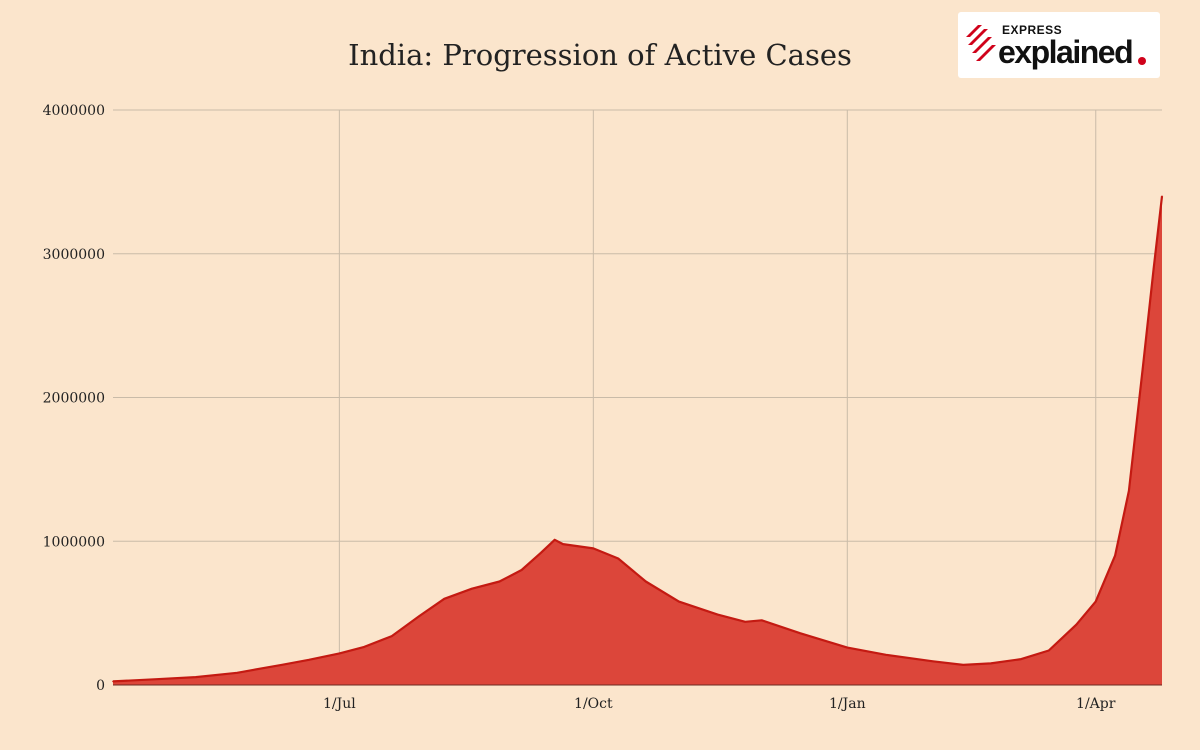  I want to click on express-explained-logo: EXPRESS explained, so click(1059, 45).